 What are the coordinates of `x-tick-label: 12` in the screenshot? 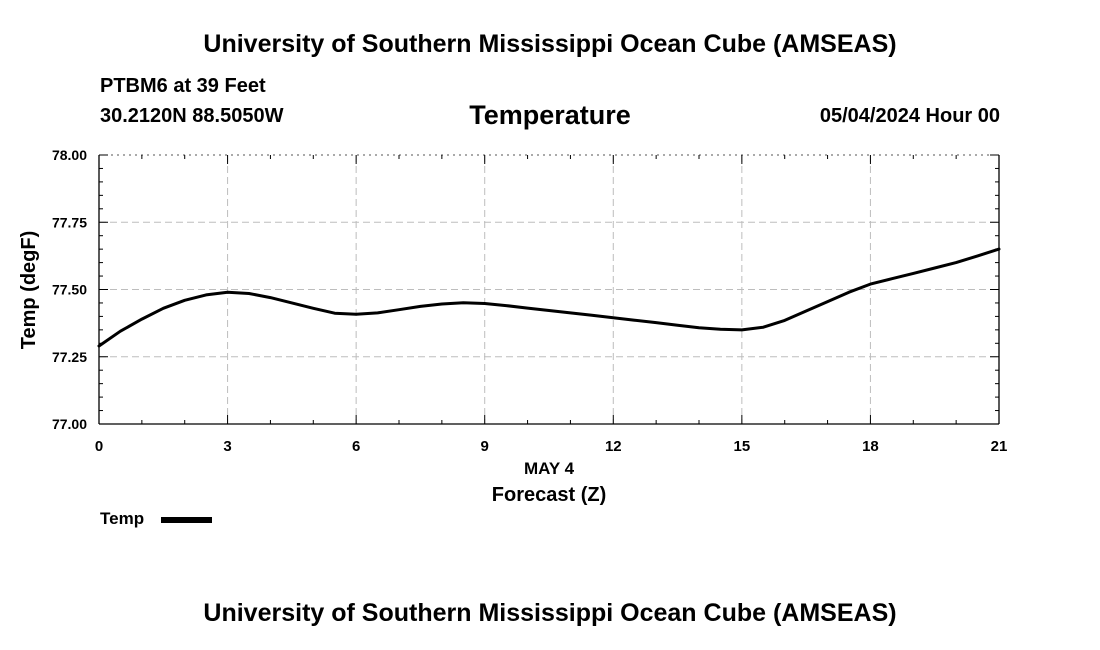 It's located at (613, 446).